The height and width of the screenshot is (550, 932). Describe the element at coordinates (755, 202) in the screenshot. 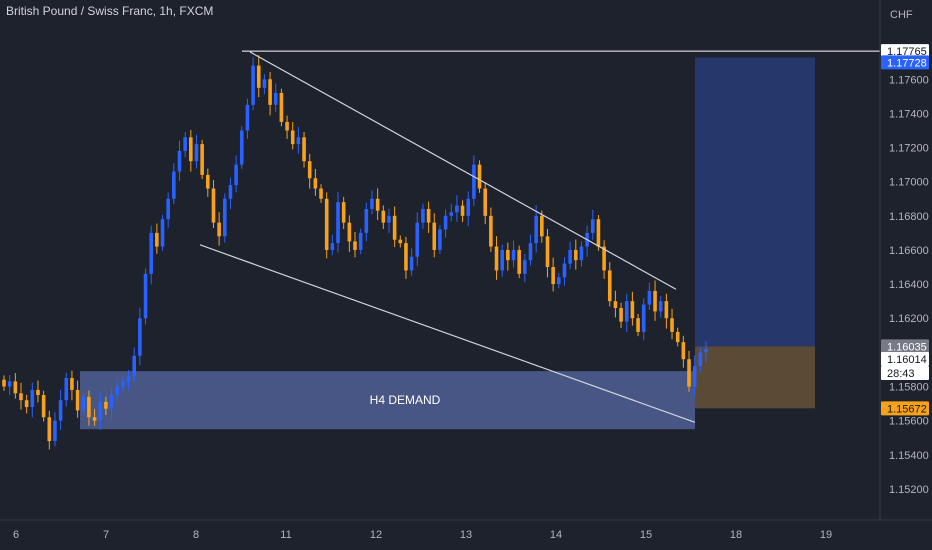

I see `target-zone` at that location.